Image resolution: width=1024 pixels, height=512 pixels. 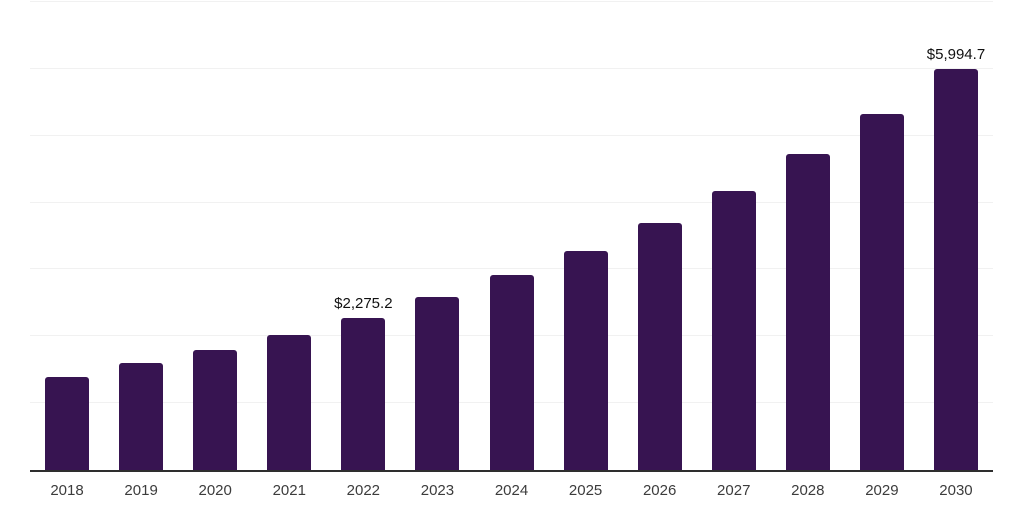 I want to click on bar-value-label-2030: $5,994.7, so click(x=956, y=55).